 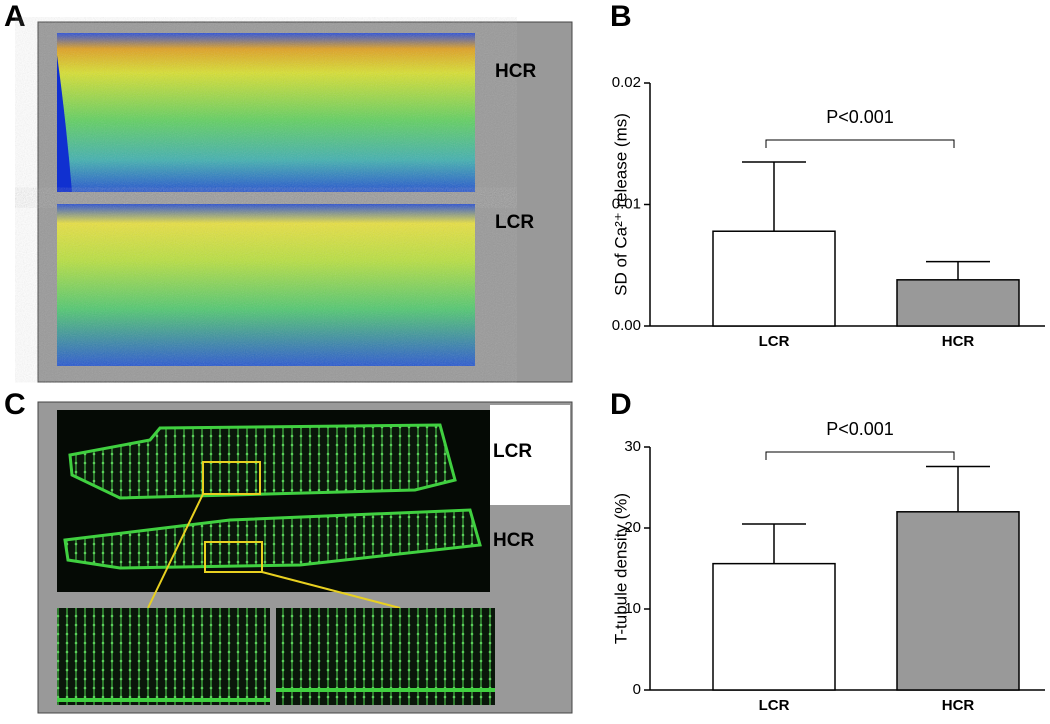 I want to click on panel-label: B, so click(x=621, y=16).